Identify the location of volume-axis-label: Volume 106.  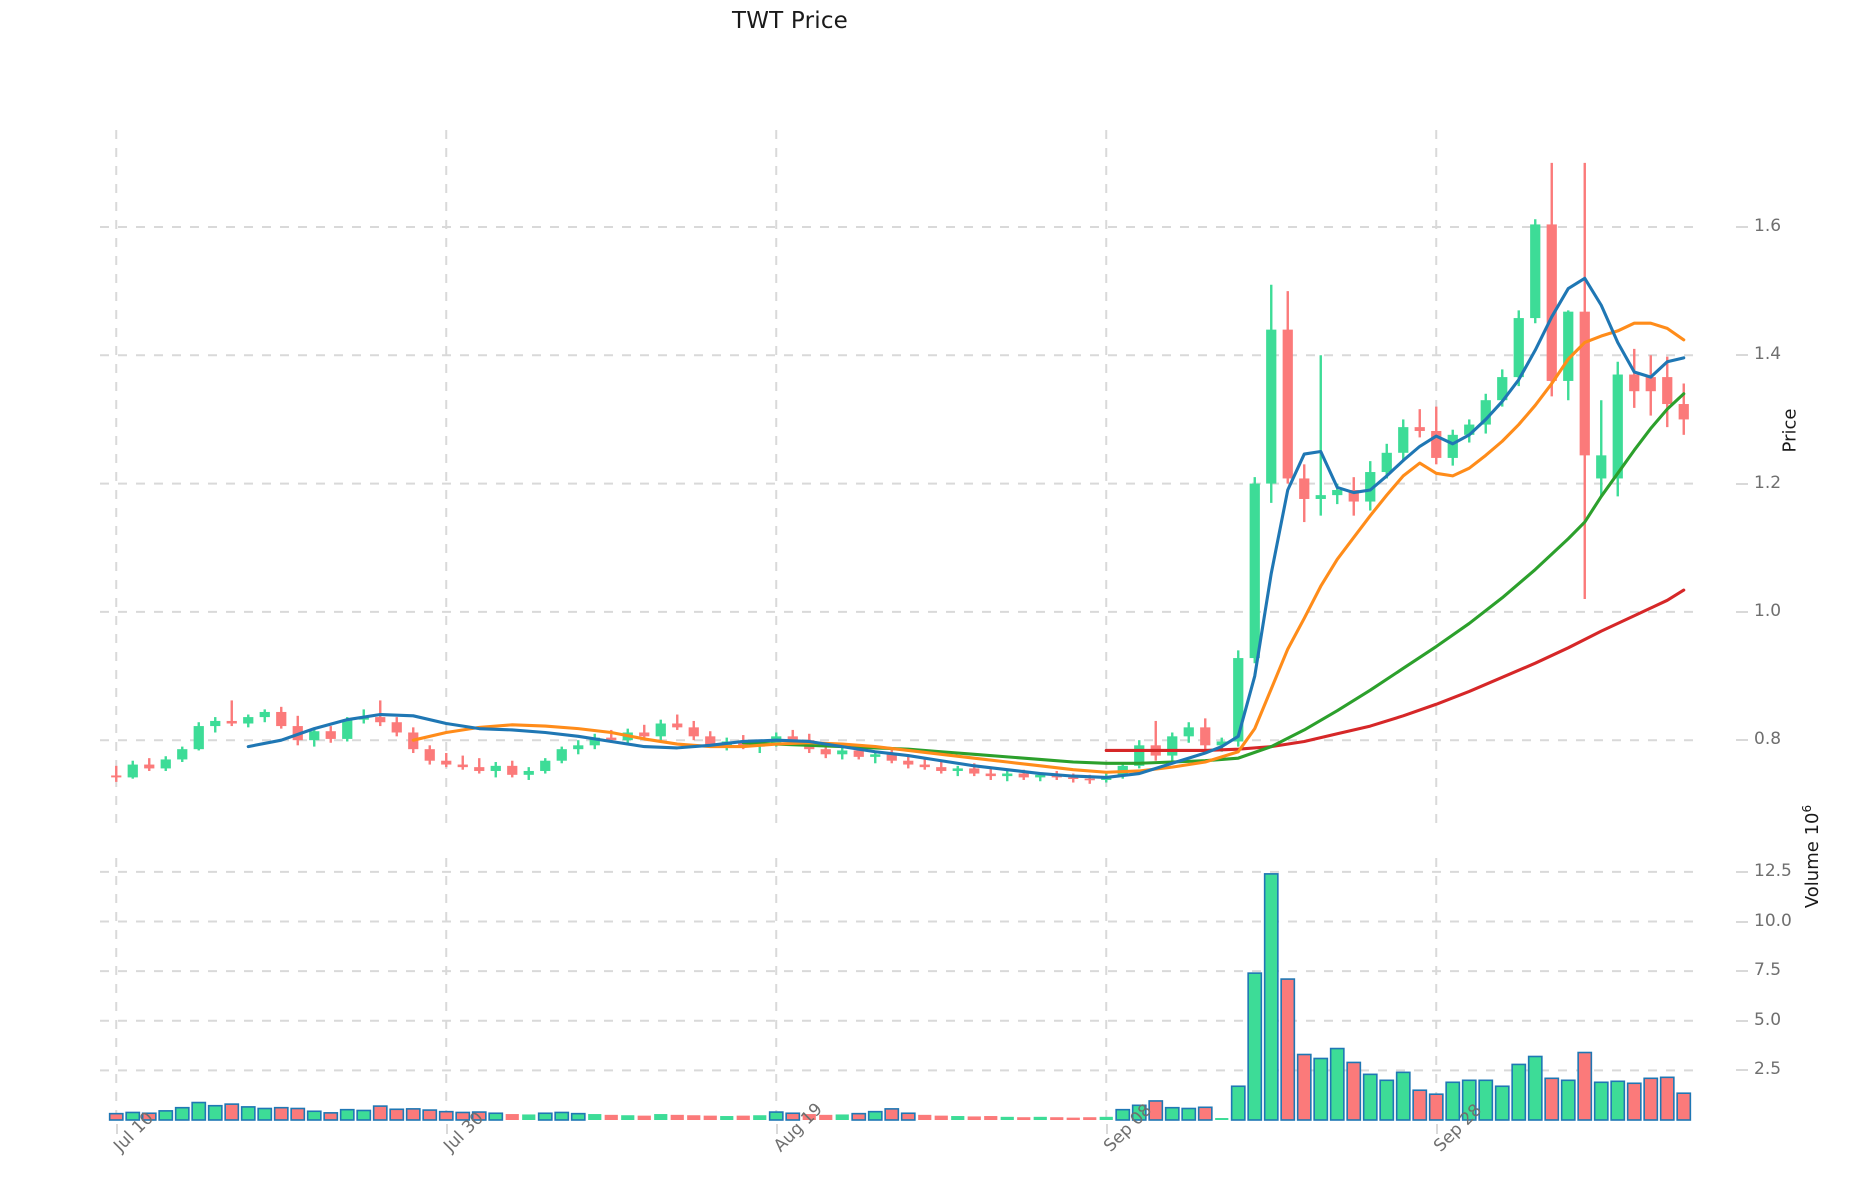
(1811, 856).